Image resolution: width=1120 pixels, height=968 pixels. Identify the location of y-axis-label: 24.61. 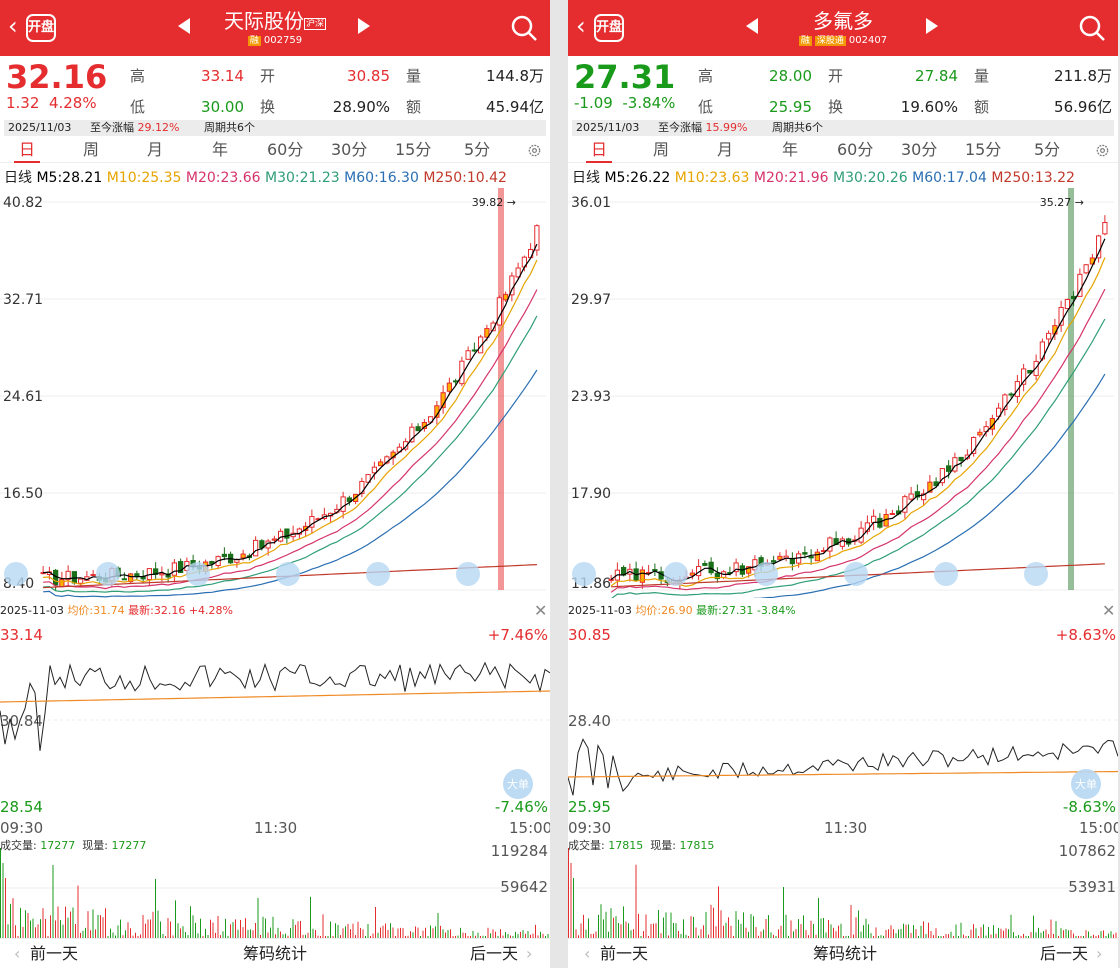
(23, 397).